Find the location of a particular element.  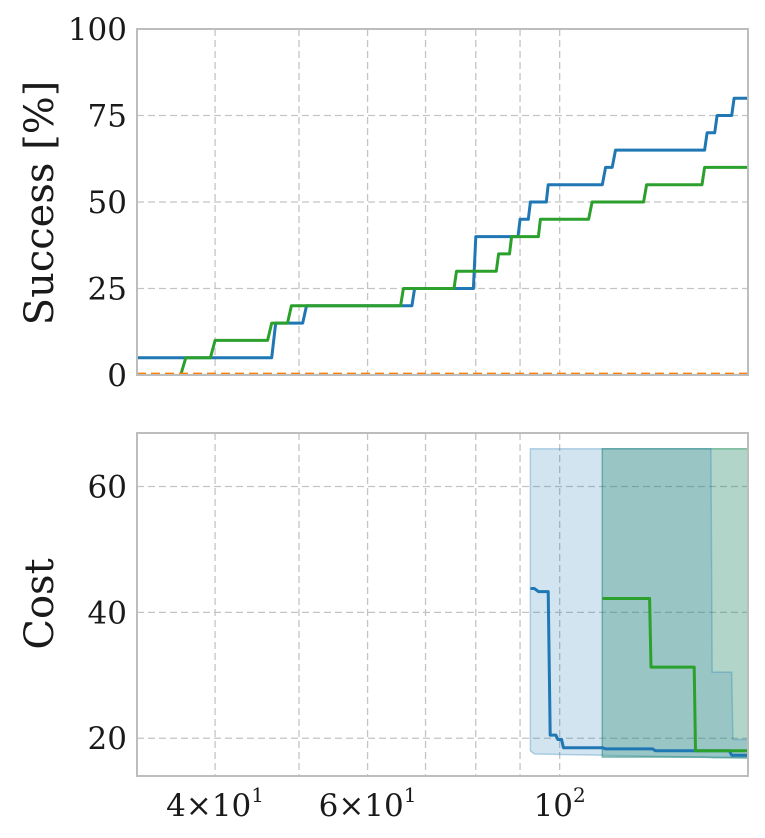

y-tick-label: 50 is located at coordinates (107, 203).